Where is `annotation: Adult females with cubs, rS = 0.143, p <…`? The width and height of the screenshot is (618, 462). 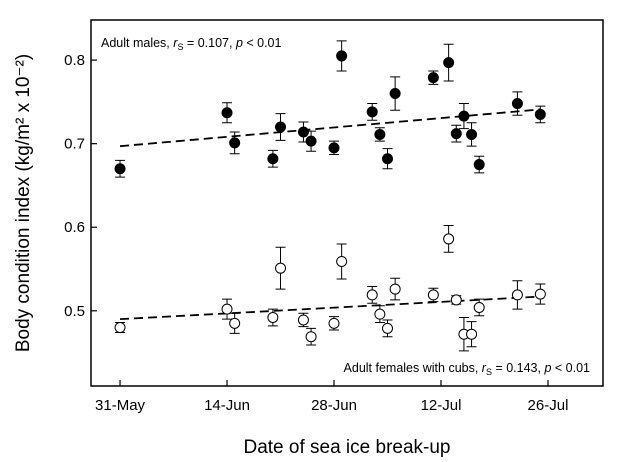 annotation: Adult females with cubs, rS = 0.143, p <… is located at coordinates (467, 369).